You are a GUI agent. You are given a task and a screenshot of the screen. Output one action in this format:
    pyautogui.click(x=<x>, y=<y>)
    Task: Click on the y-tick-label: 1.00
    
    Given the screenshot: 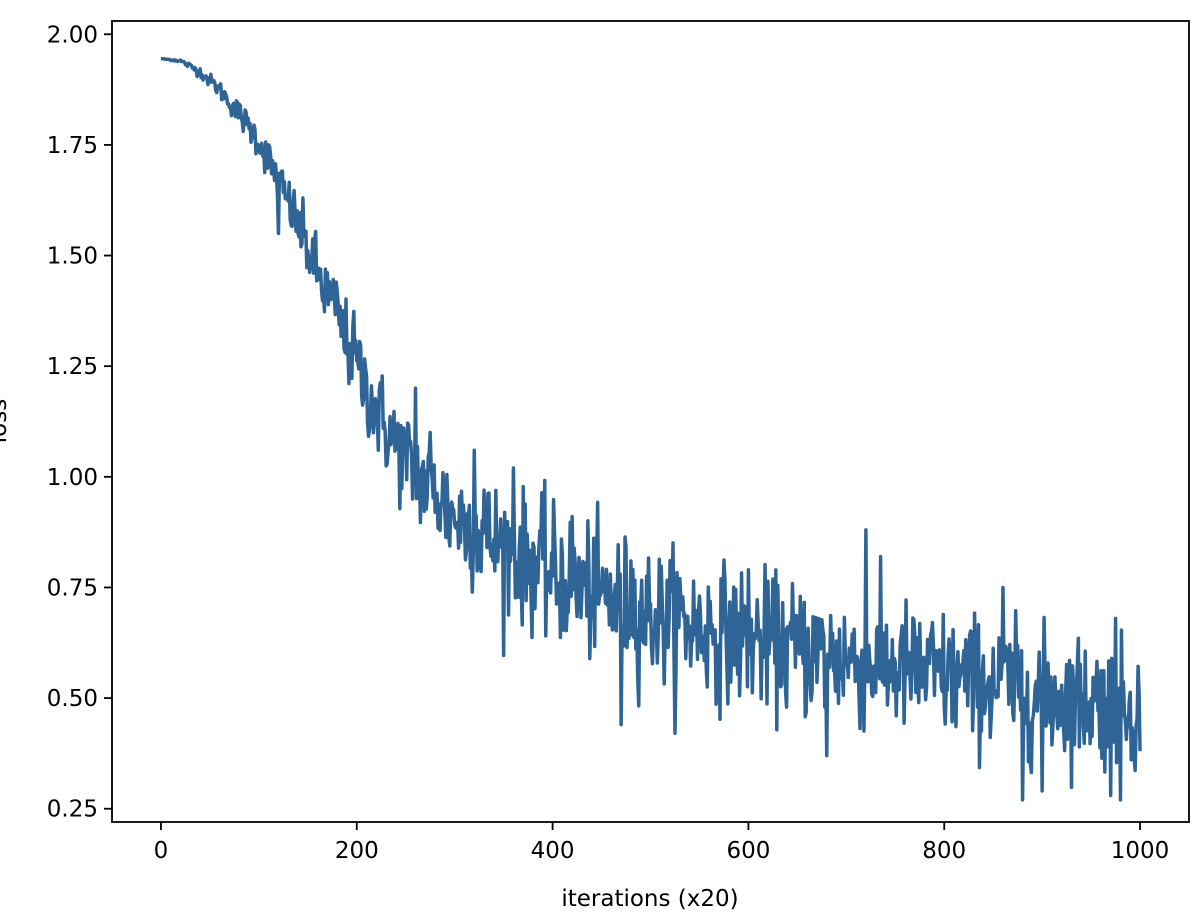 What is the action you would take?
    pyautogui.click(x=72, y=478)
    